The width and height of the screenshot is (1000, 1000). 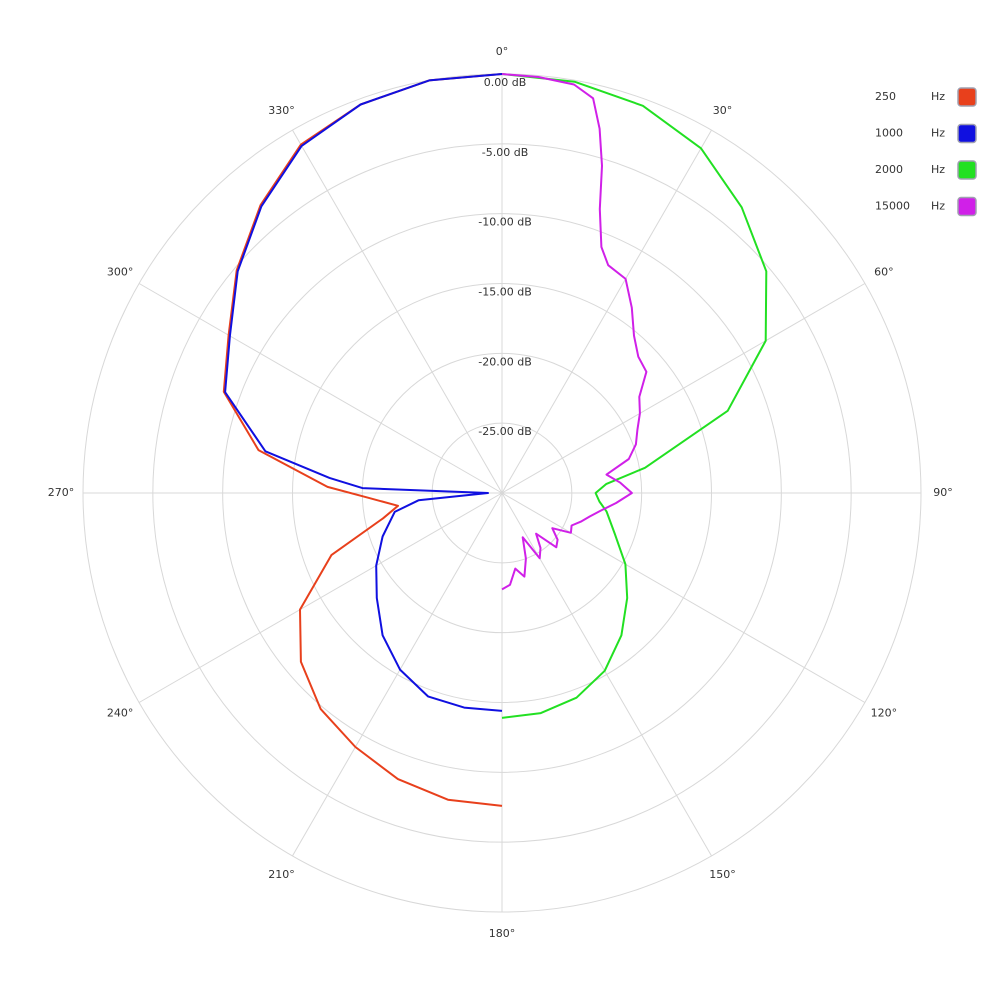 I want to click on legend-label: 1000, so click(x=889, y=133).